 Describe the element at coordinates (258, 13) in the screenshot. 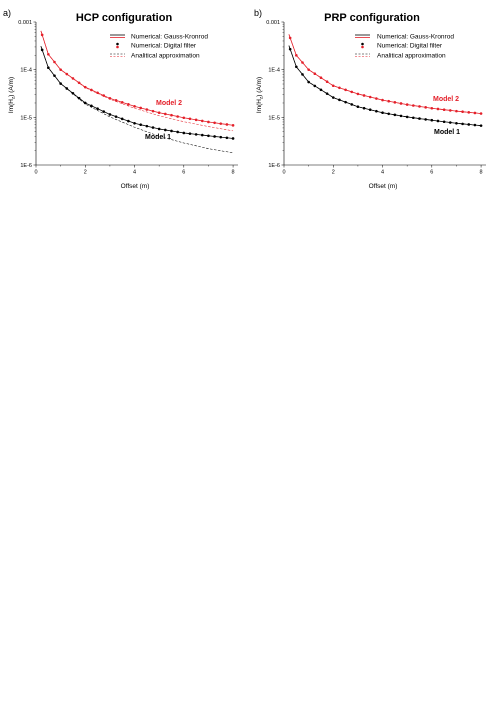

I see `panel-letter: b)` at that location.